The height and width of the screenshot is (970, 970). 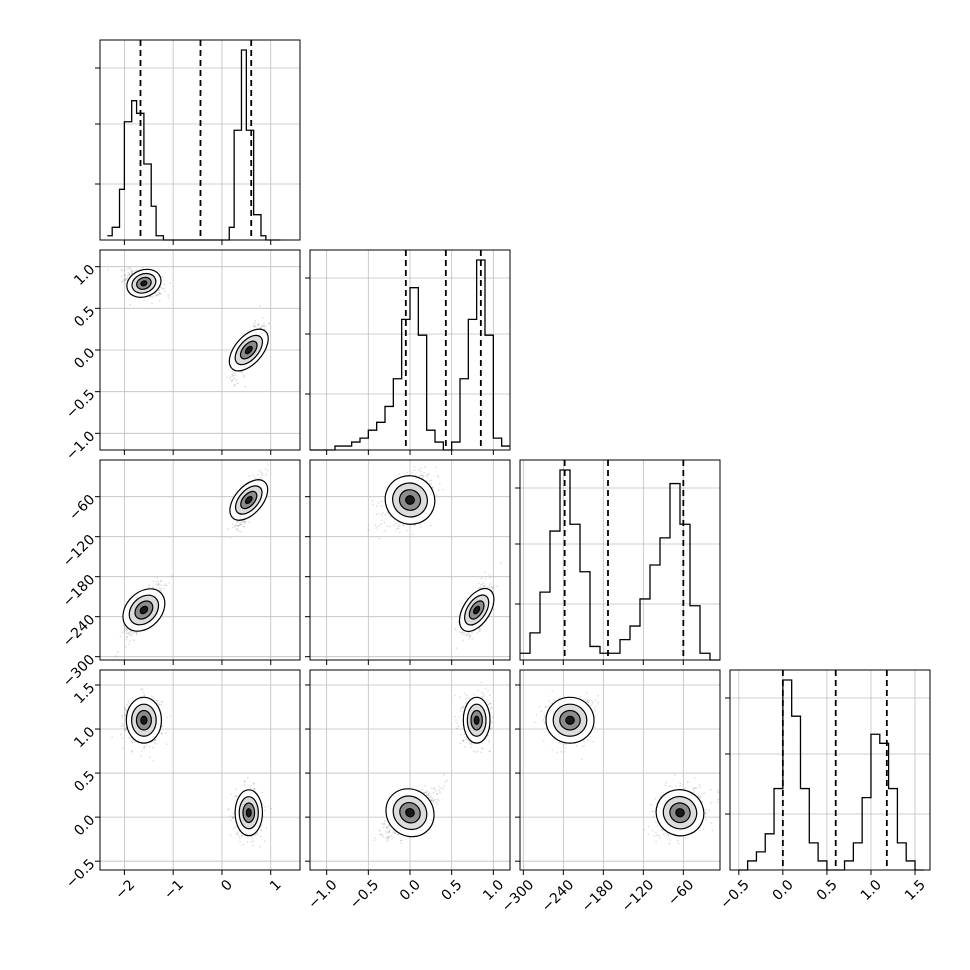 I want to click on histogram-step, so click(x=620, y=565).